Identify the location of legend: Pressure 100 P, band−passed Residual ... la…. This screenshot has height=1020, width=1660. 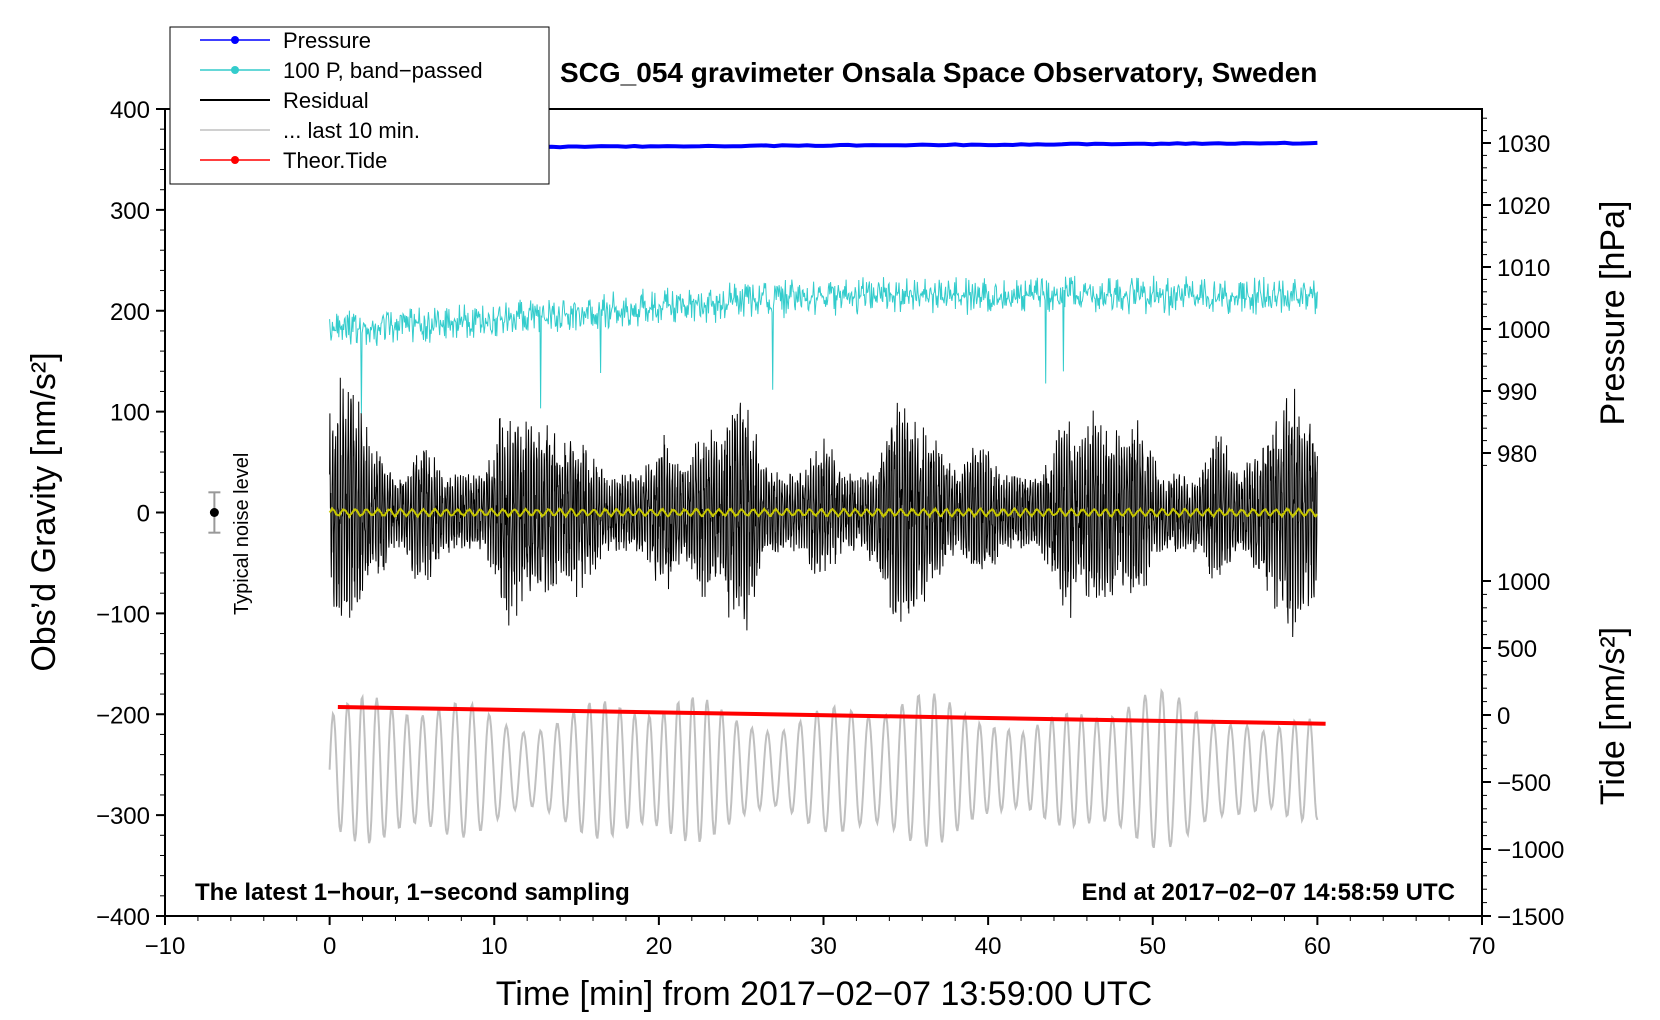
(359, 105).